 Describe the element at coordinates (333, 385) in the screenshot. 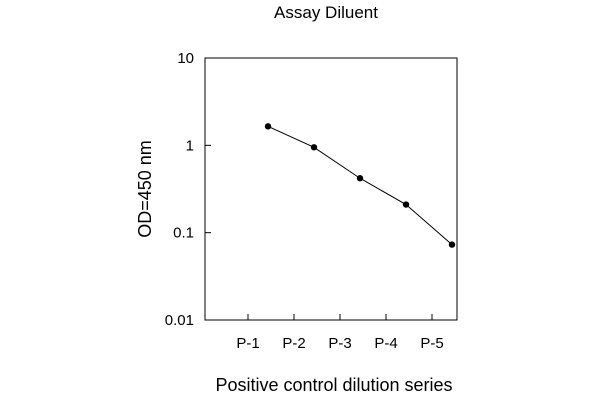

I see `x-axis-label: Positive control dilution series` at that location.